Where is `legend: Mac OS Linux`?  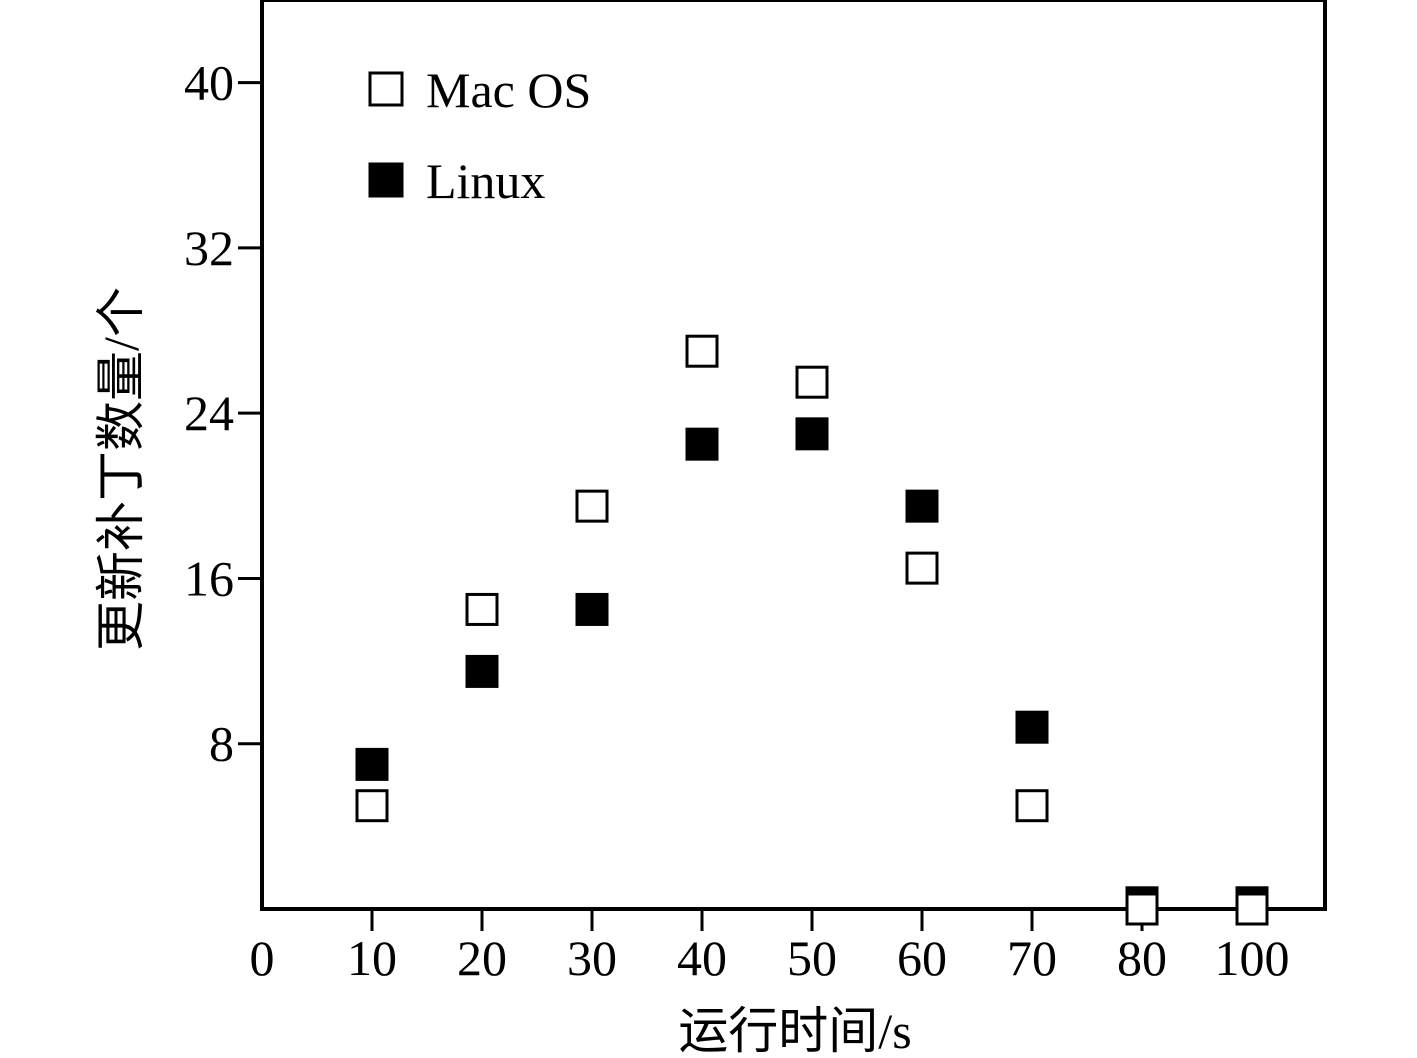 legend: Mac OS Linux is located at coordinates (479, 135).